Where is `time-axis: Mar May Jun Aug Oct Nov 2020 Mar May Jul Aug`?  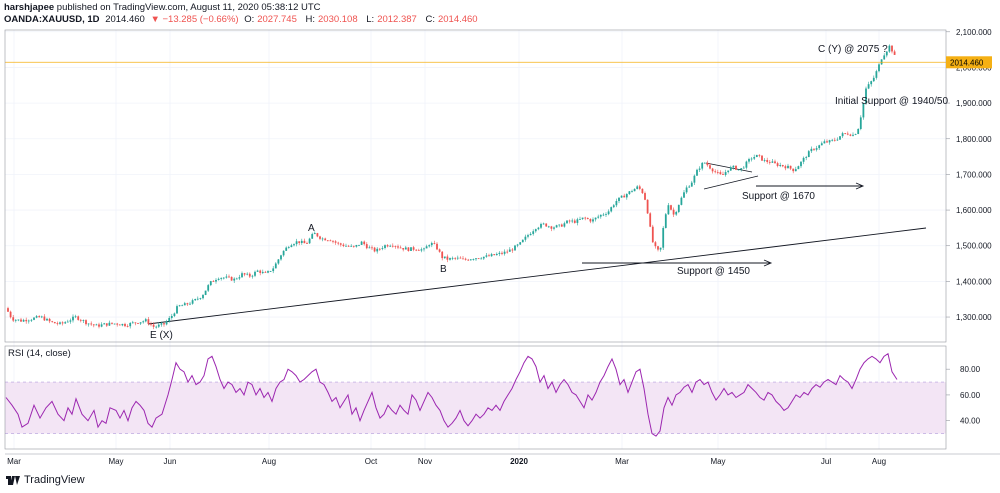
time-axis: Mar May Jun Aug Oct Nov 2020 Mar May Jul Aug is located at coordinates (446, 461).